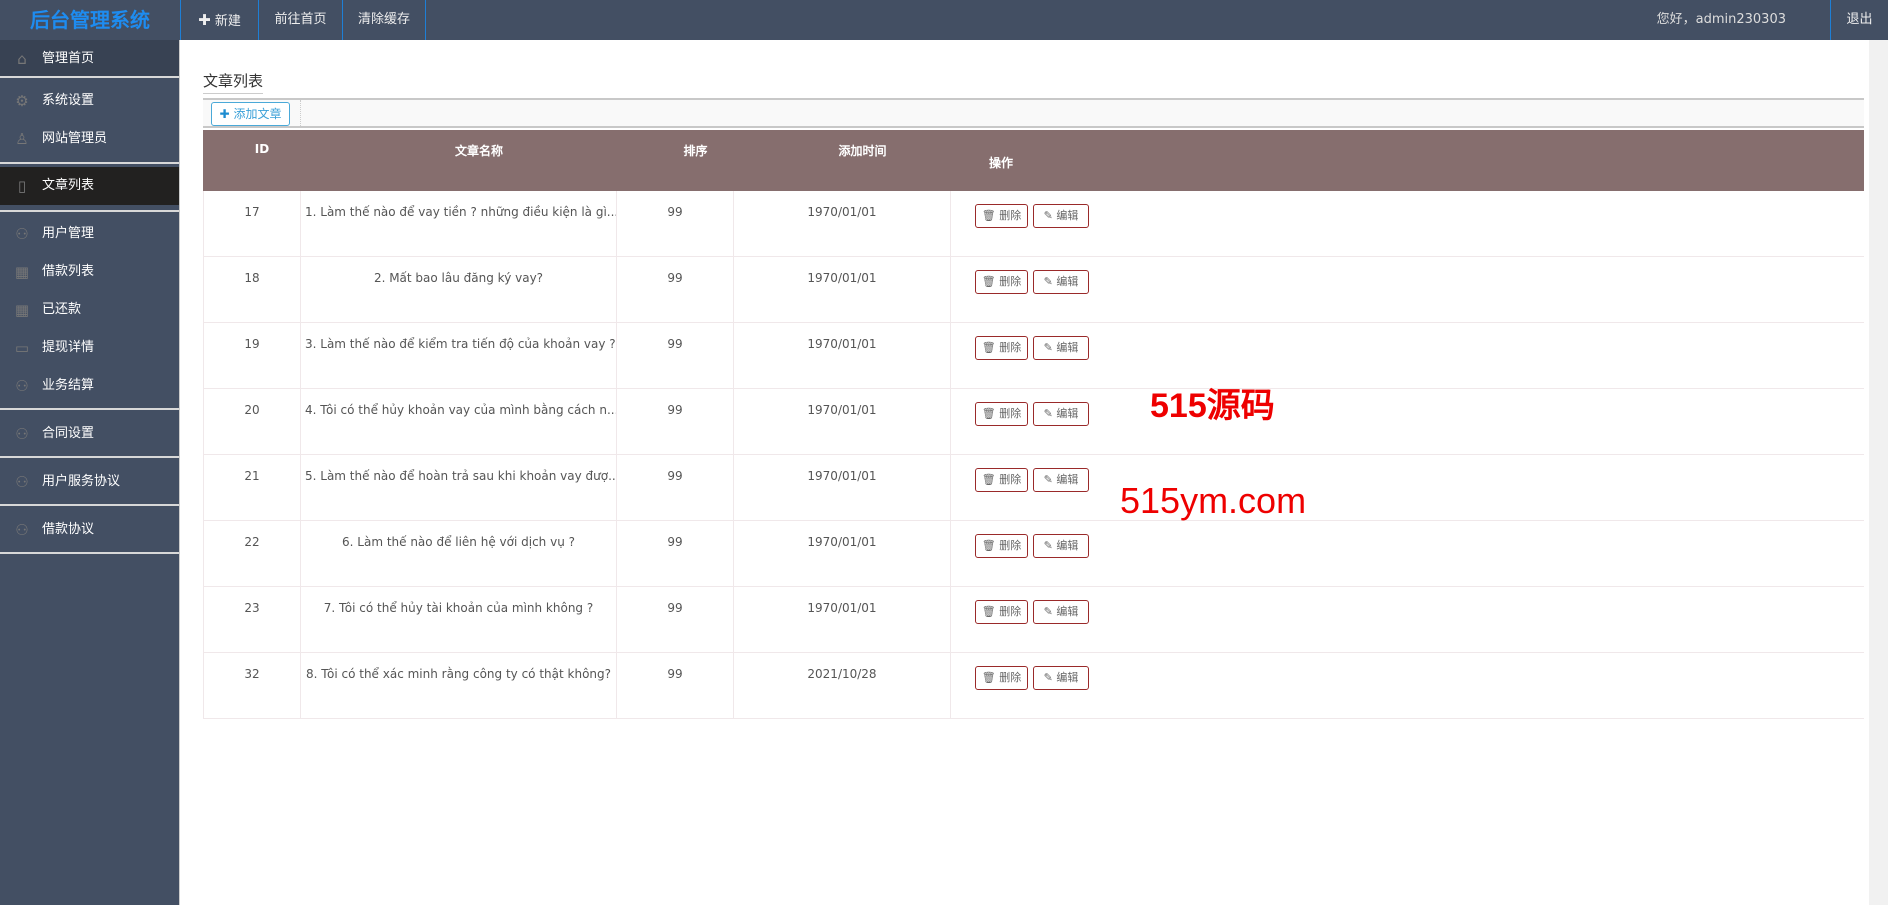 This screenshot has width=1888, height=905. I want to click on sidebar-item-3: ♙ 网站管理员, so click(89, 139).